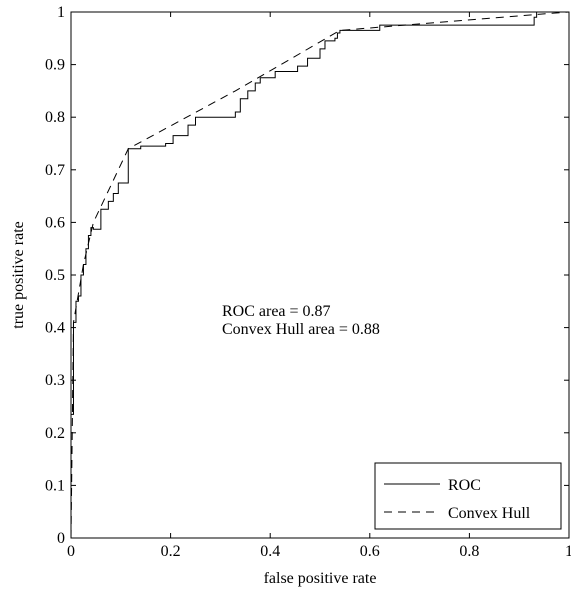 The width and height of the screenshot is (571, 590). I want to click on x-tick-label: 0, so click(71, 551).